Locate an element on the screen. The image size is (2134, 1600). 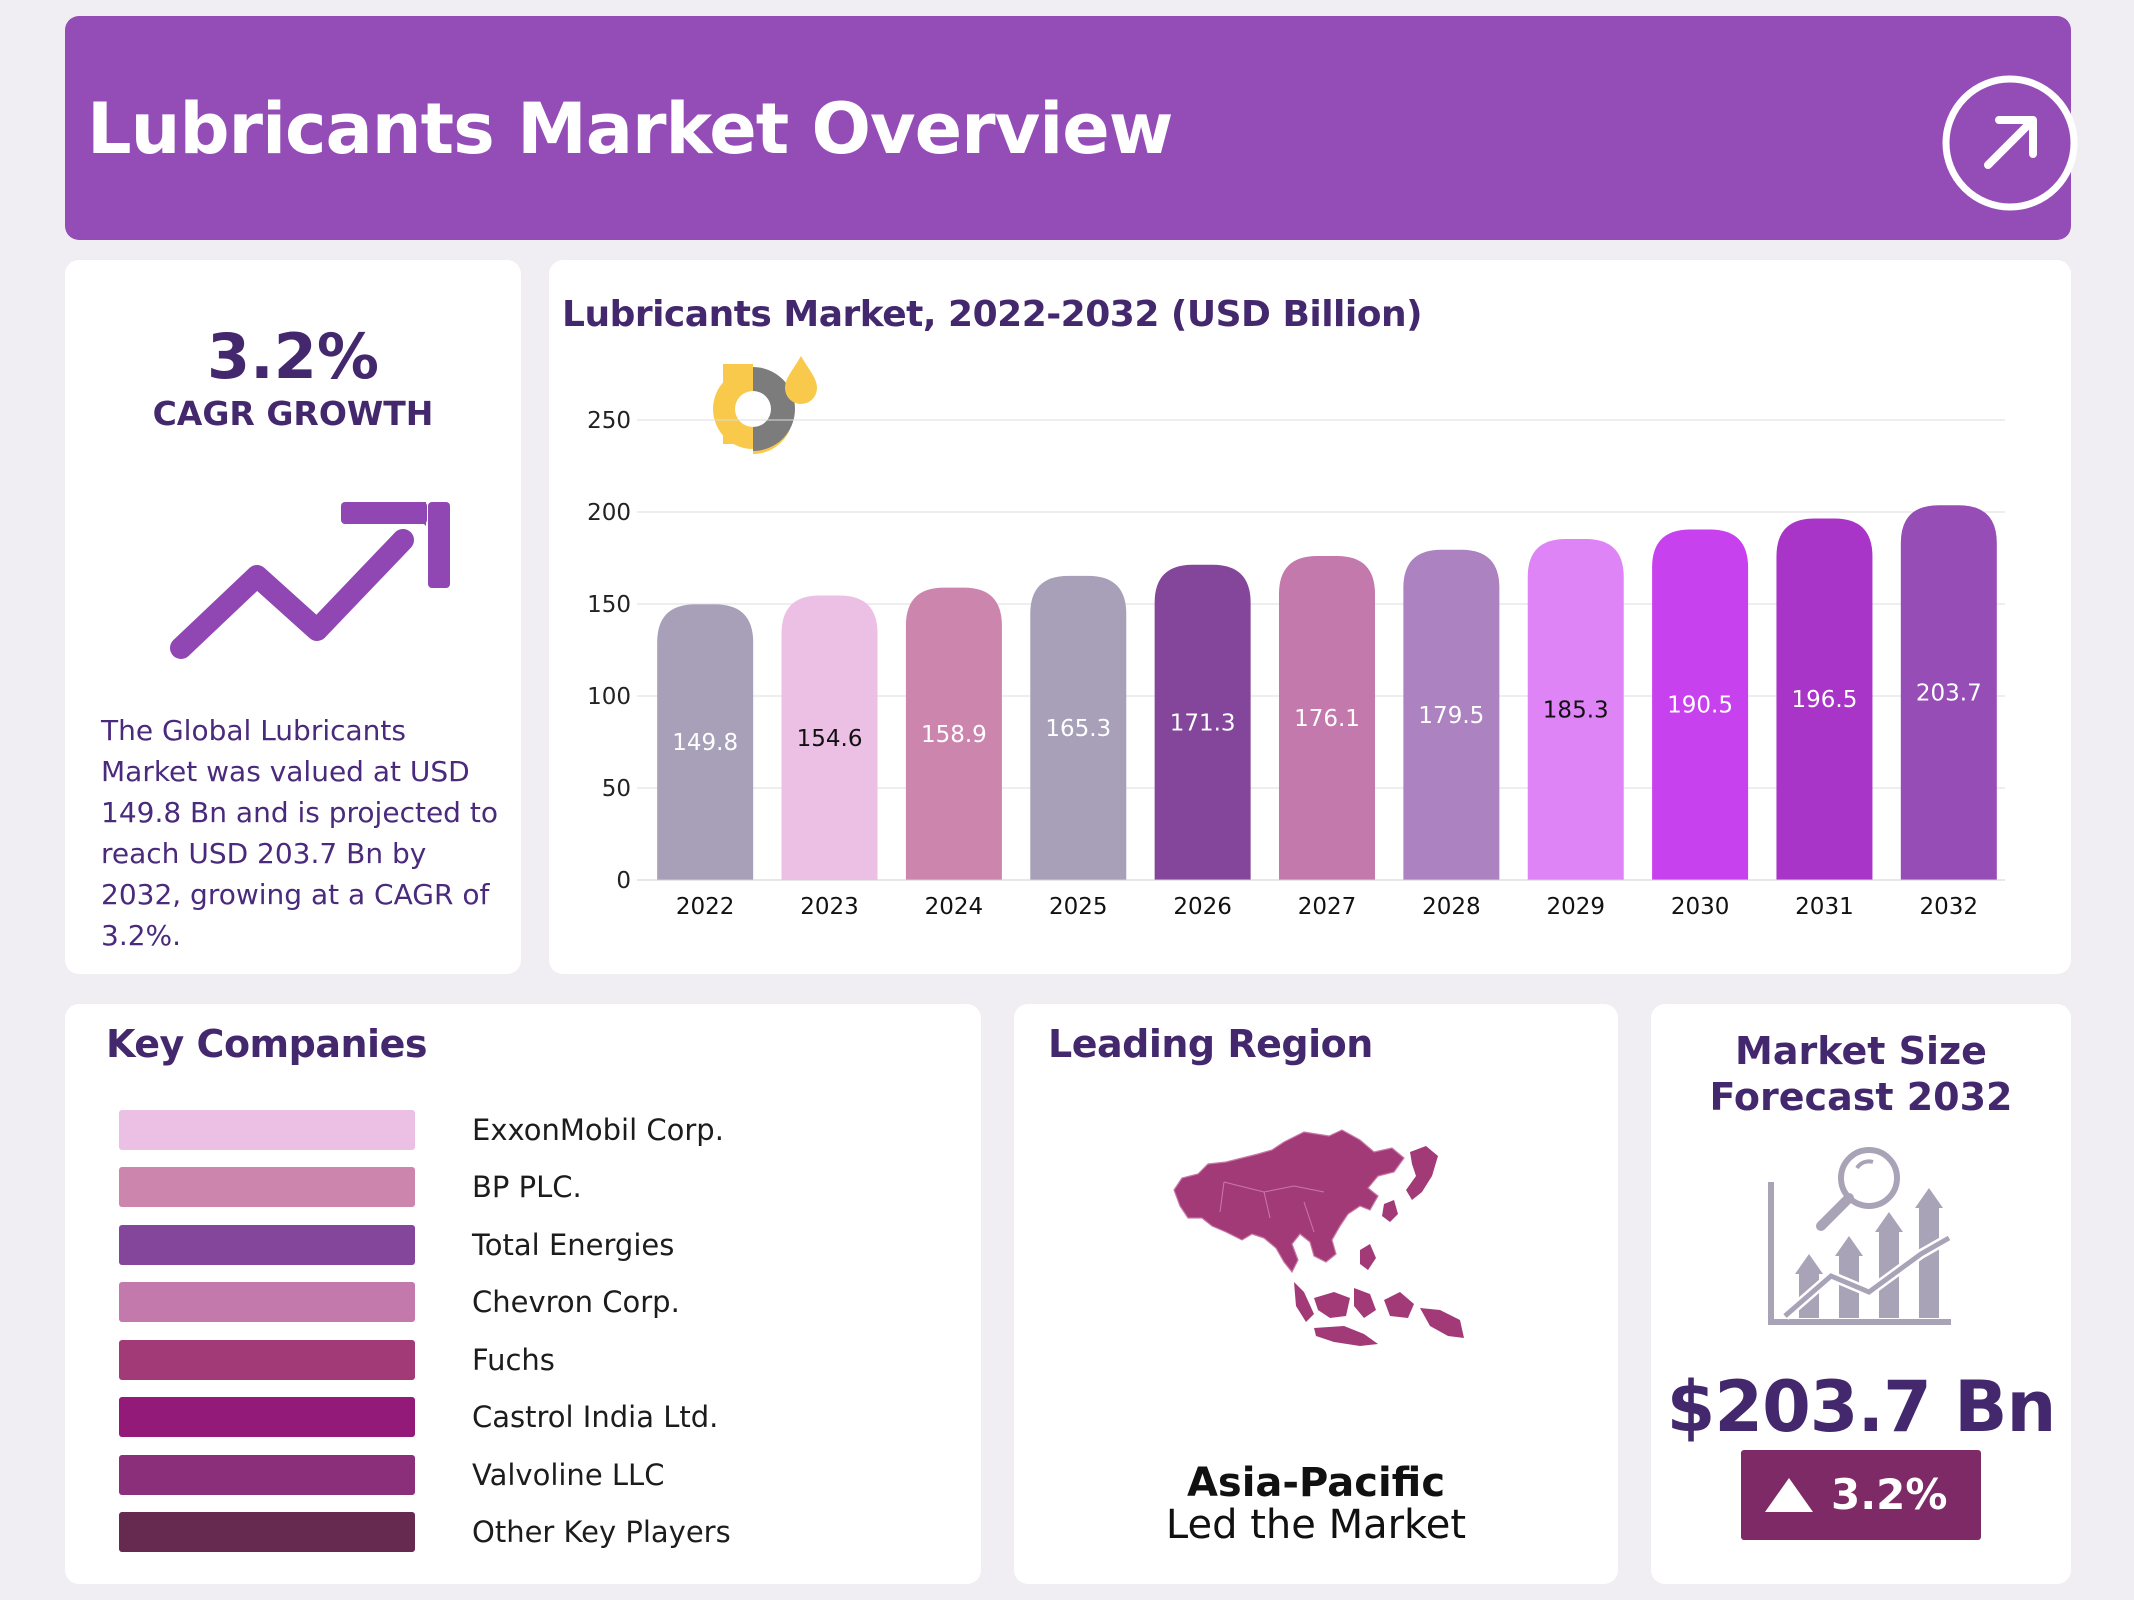
y-tick-label: 50 is located at coordinates (616, 789).